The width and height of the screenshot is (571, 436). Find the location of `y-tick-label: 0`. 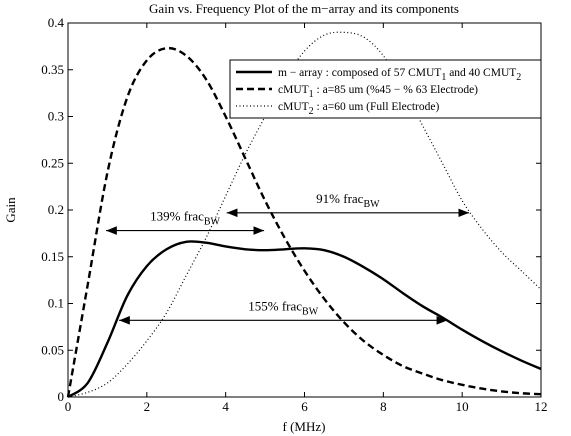

y-tick-label: 0 is located at coordinates (61, 396).